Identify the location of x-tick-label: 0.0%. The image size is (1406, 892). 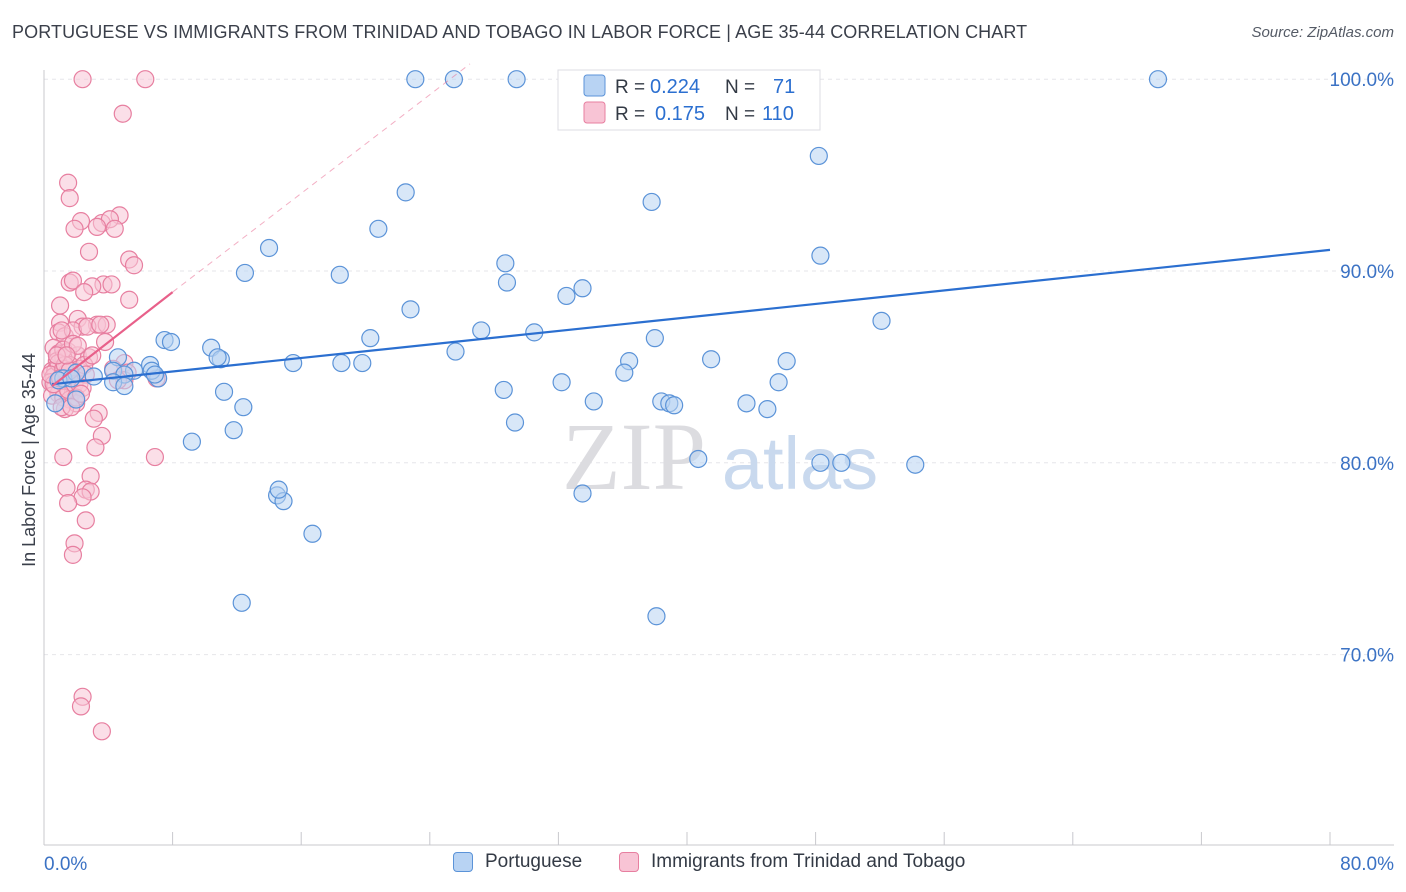
(65, 864).